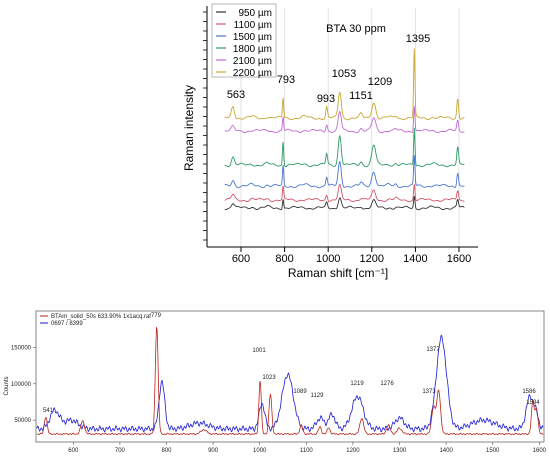 The width and height of the screenshot is (550, 470). Describe the element at coordinates (328, 259) in the screenshot. I see `top-x-tick-label: 1000` at that location.